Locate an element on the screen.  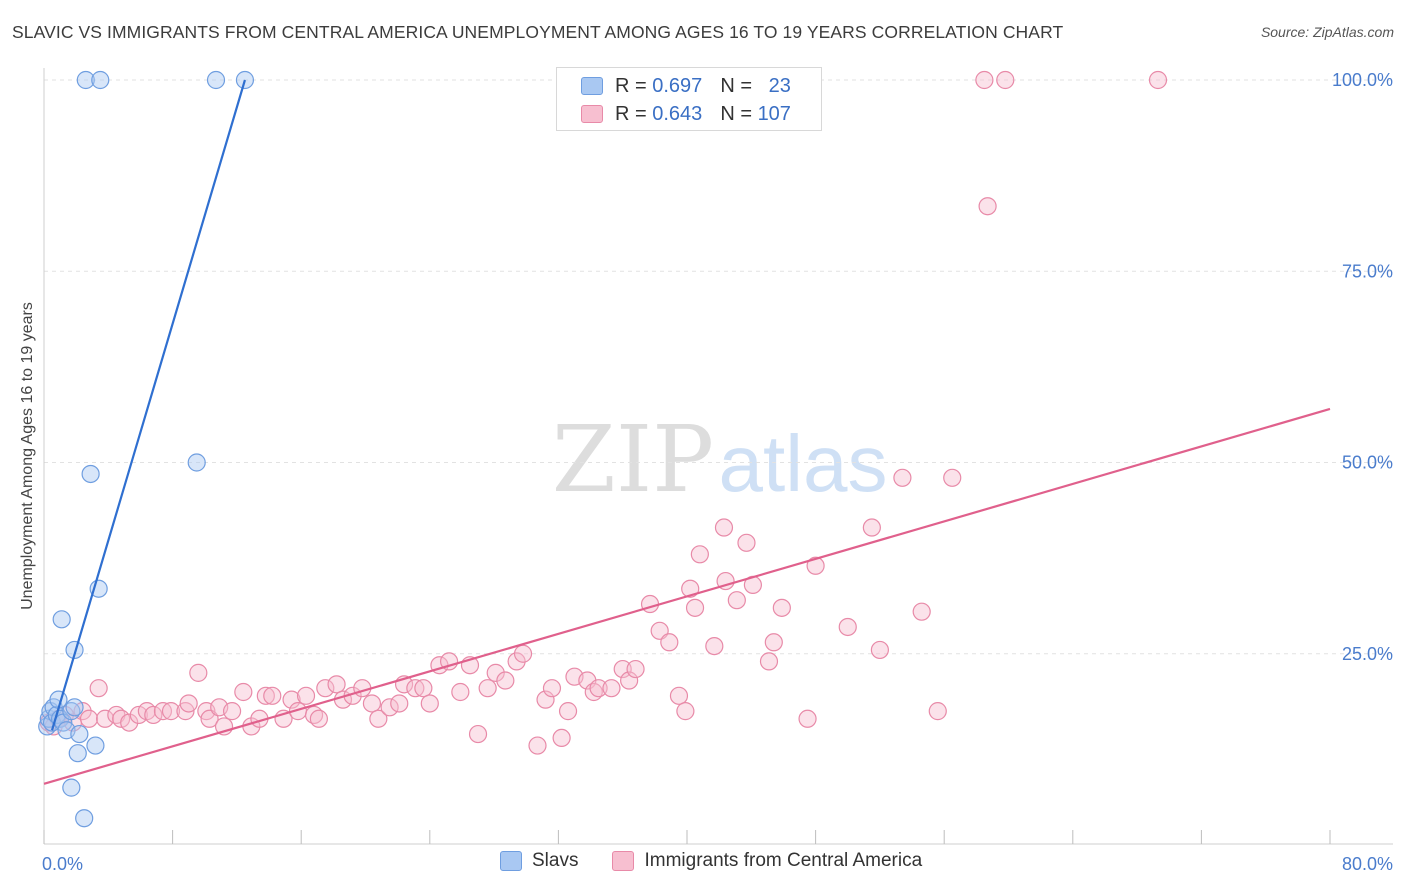
y-tick-label: 25.0% is located at coordinates (1367, 654).